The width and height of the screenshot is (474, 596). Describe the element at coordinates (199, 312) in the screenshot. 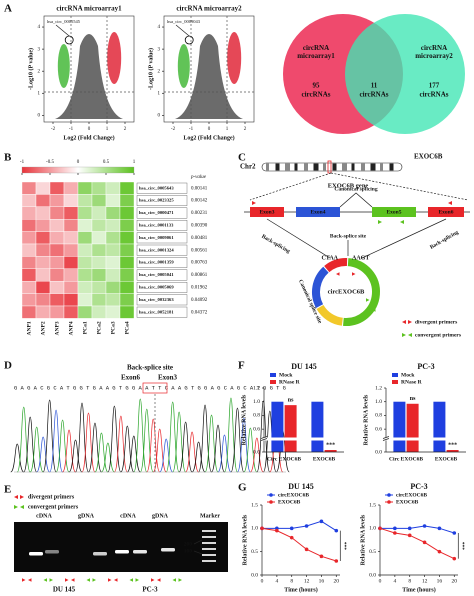

I see `p-value: 0.04372` at that location.